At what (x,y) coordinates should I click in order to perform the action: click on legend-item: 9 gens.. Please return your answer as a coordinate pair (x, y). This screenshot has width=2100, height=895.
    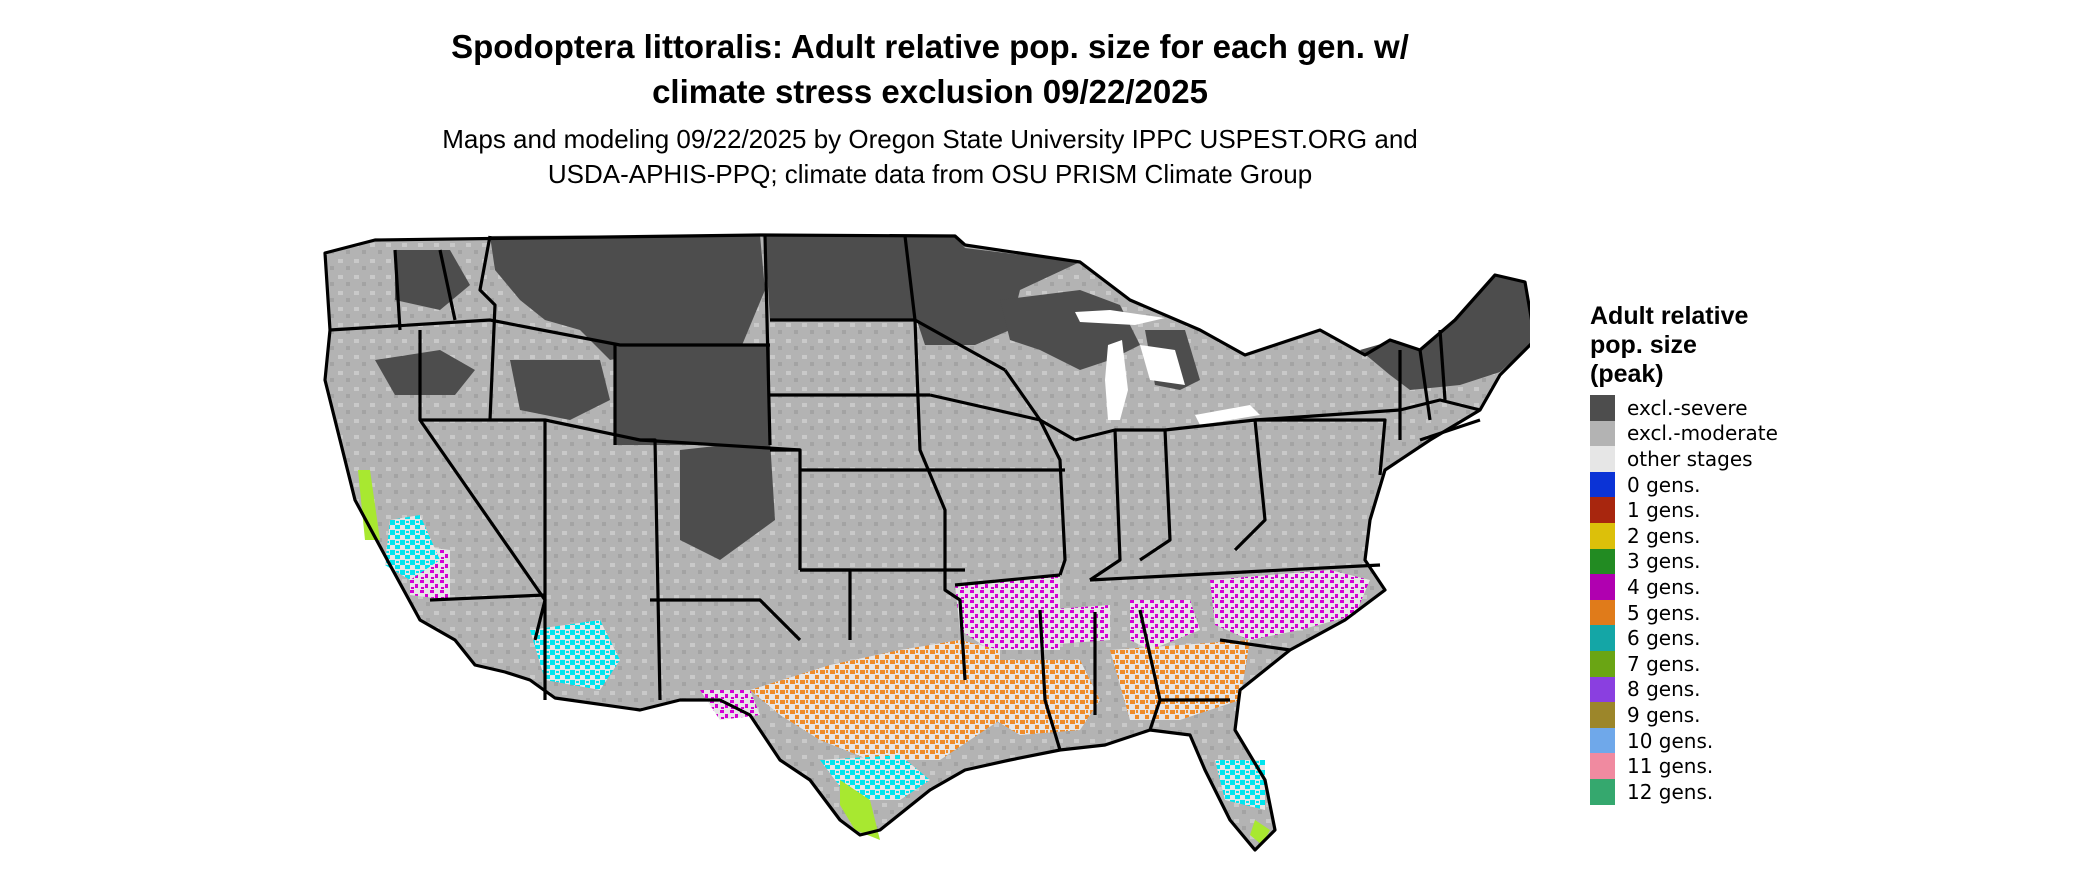
    Looking at the image, I should click on (1684, 715).